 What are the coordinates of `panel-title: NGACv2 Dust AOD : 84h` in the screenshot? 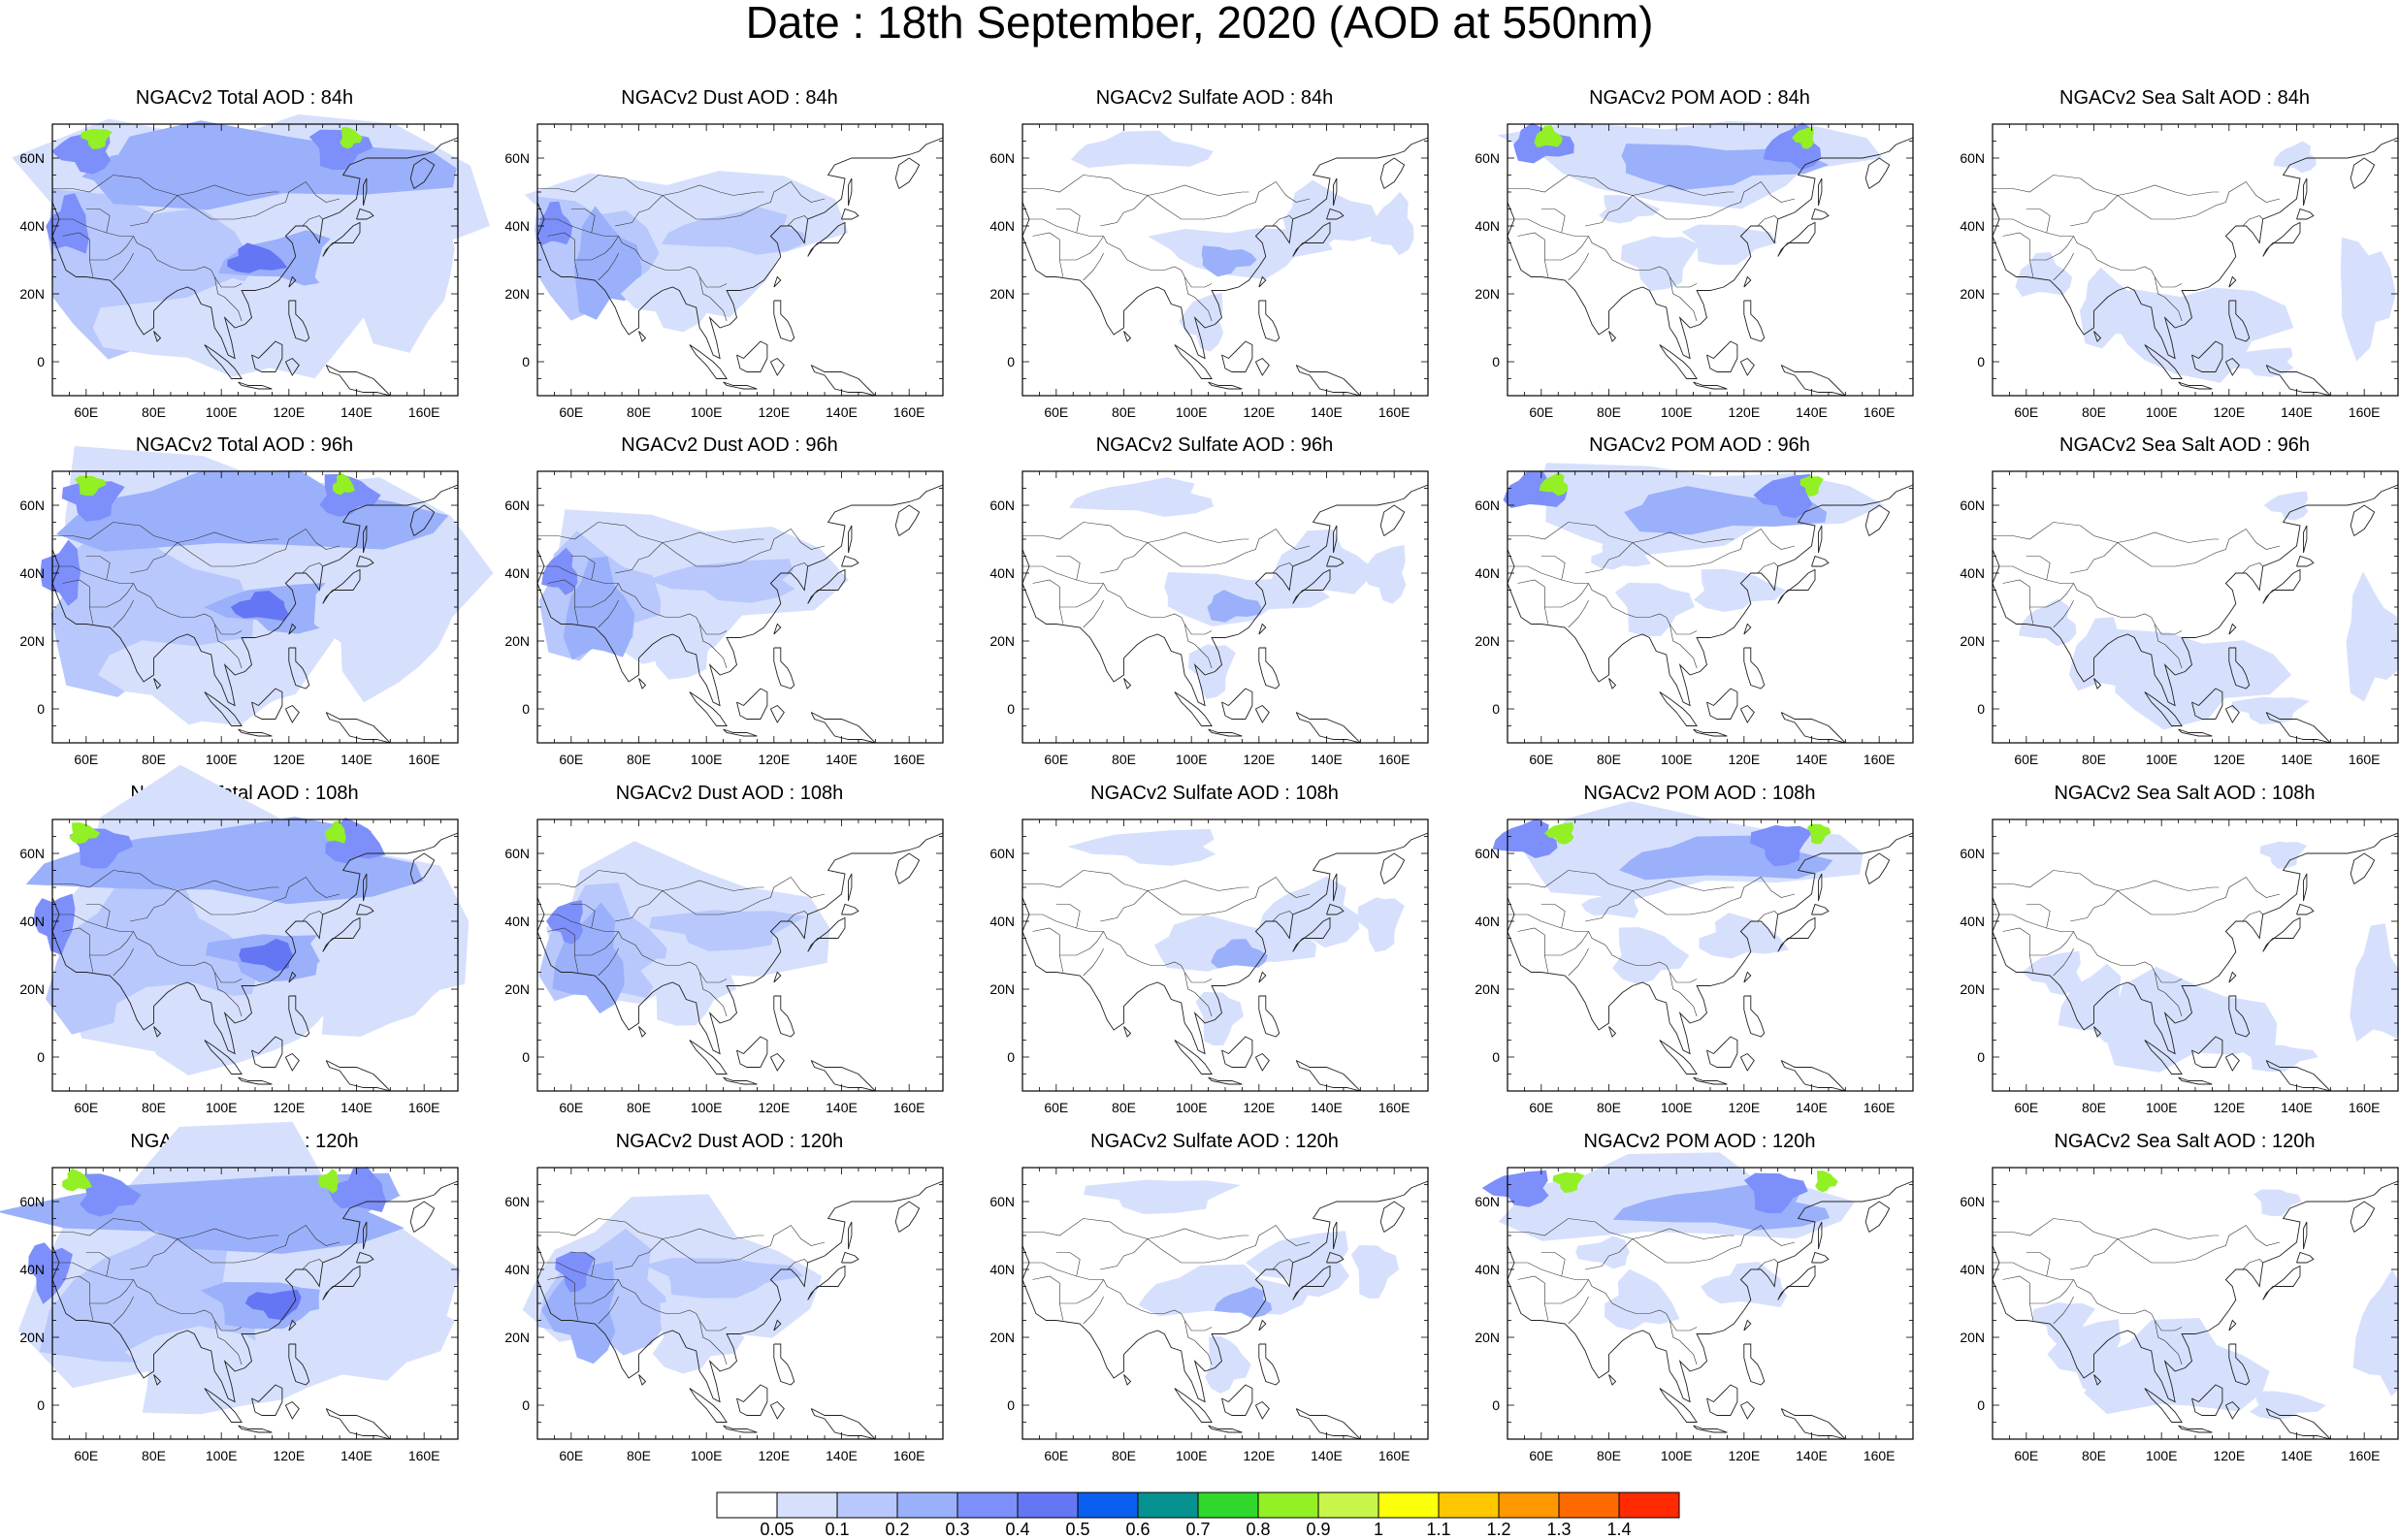 It's located at (730, 98).